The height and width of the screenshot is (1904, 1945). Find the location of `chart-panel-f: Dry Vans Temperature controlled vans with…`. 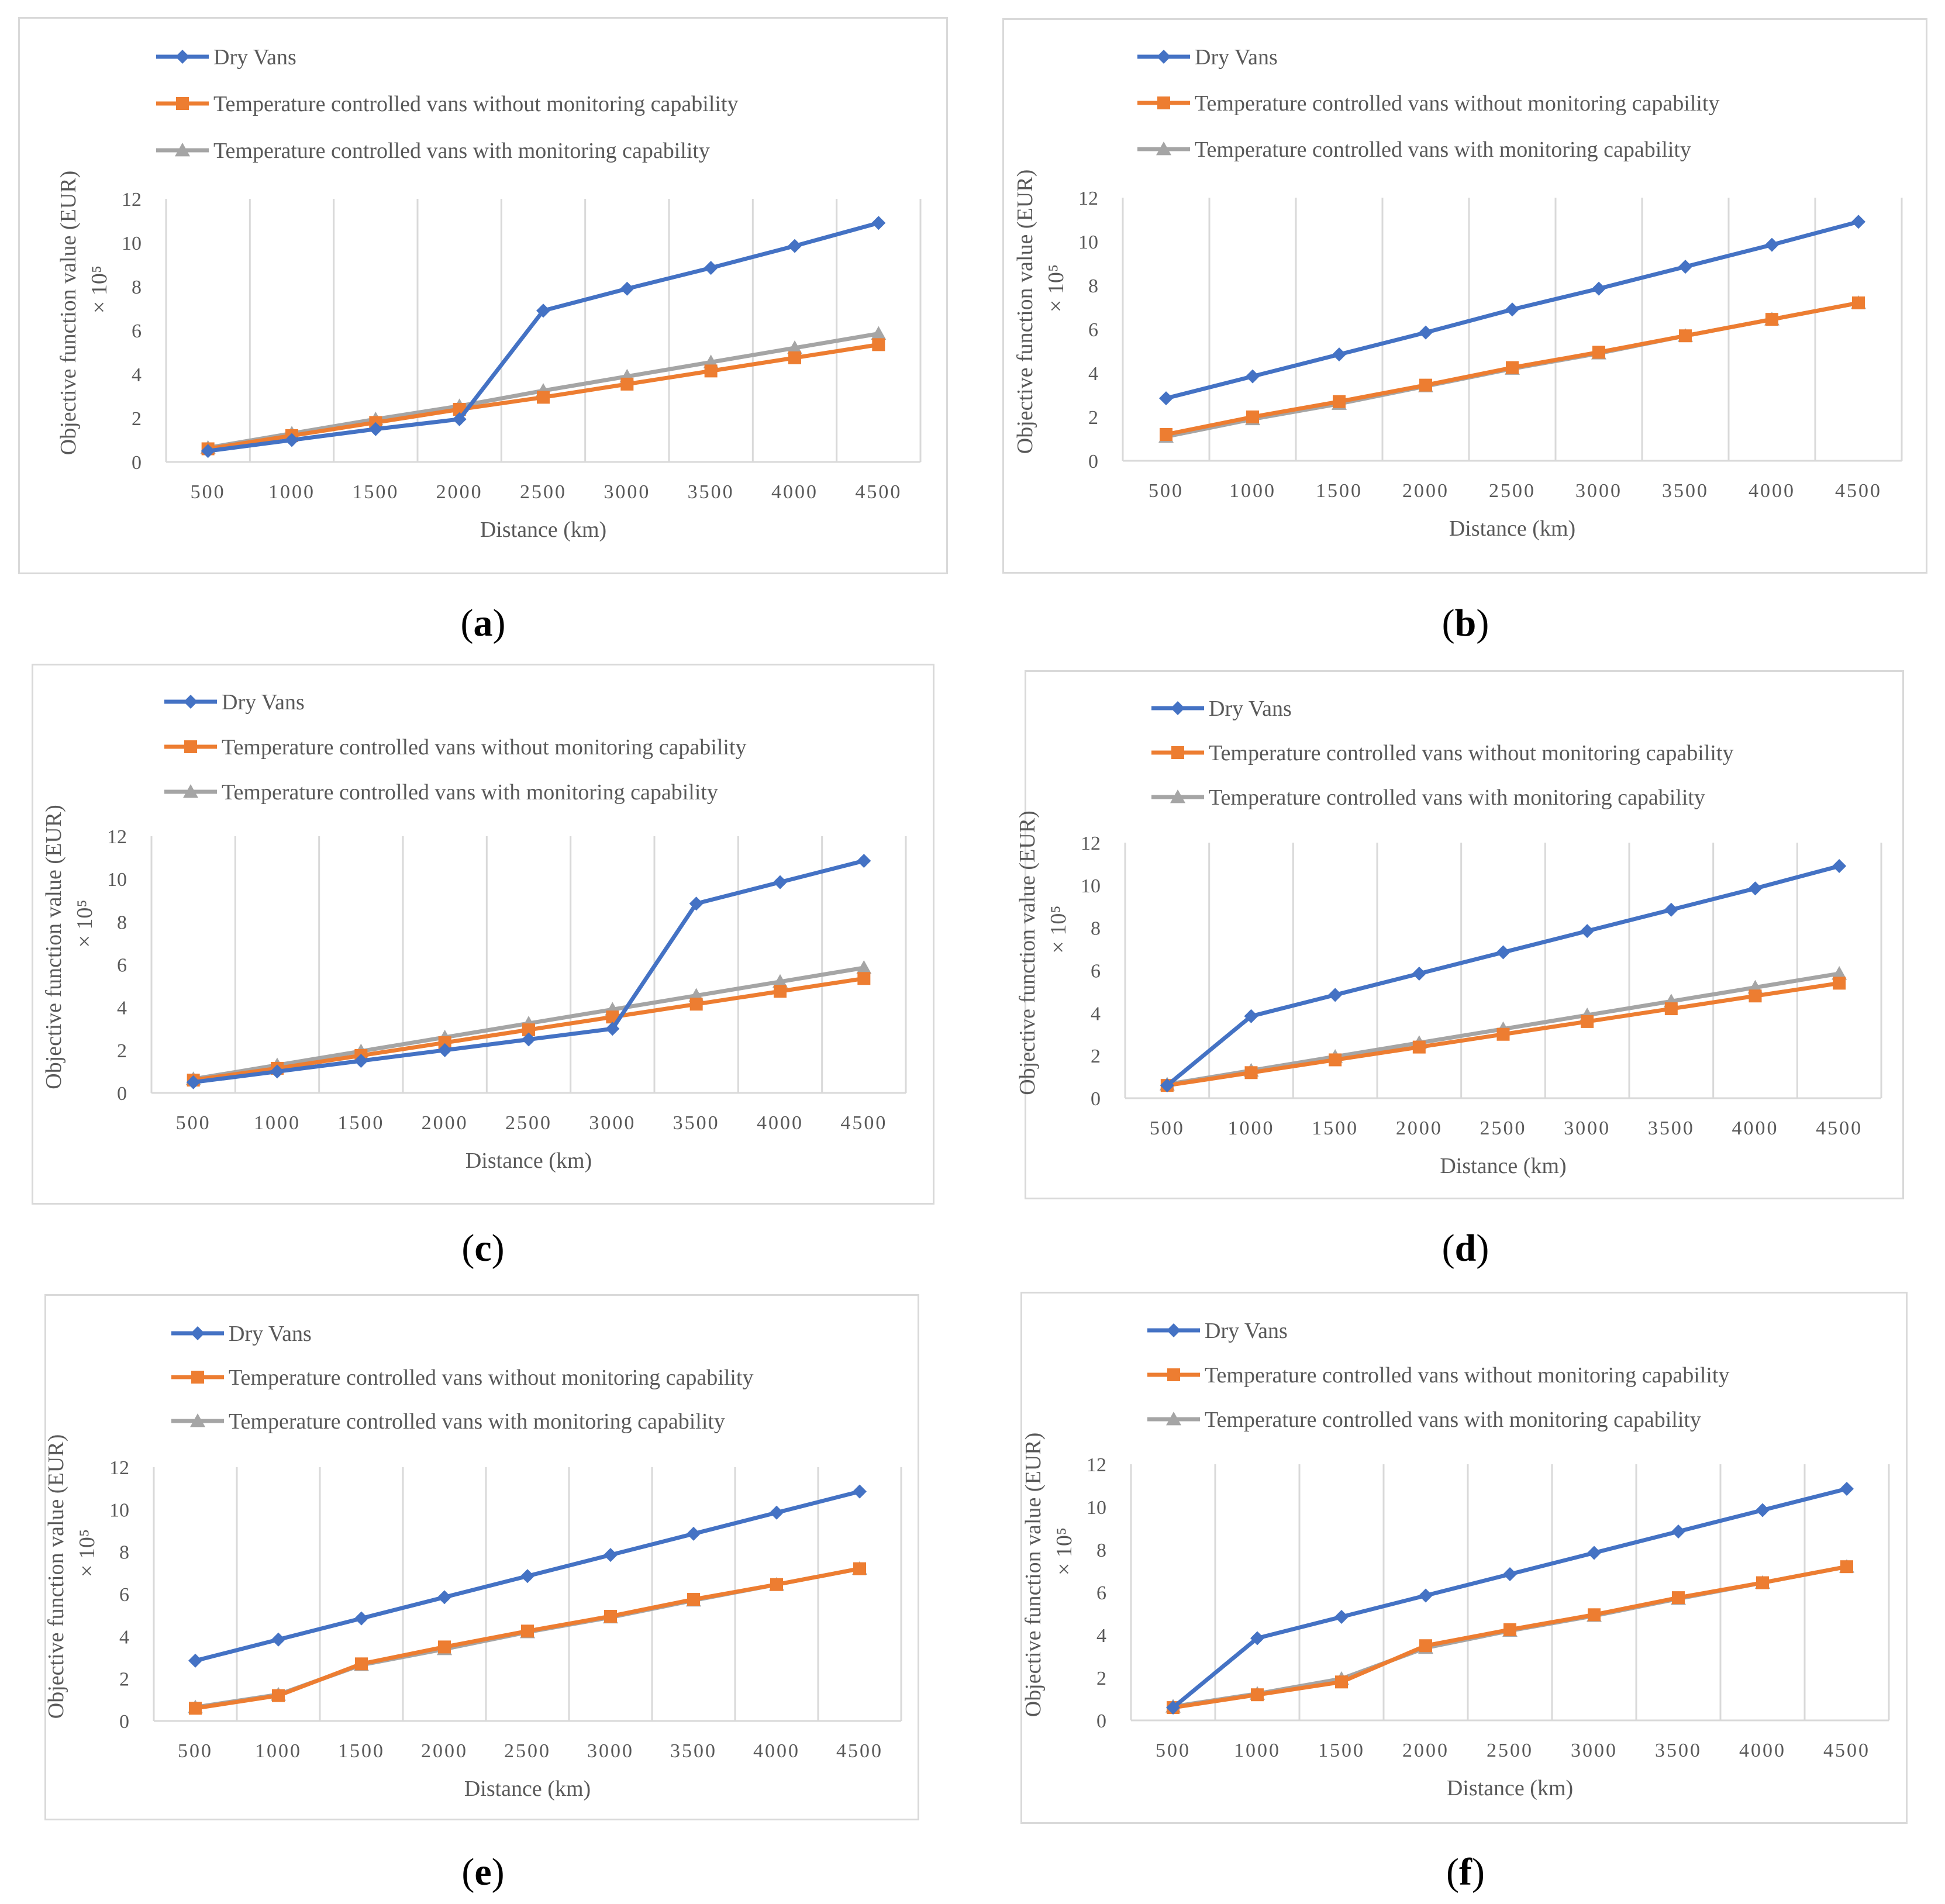

chart-panel-f: Dry Vans Temperature controlled vans with… is located at coordinates (1464, 1558).